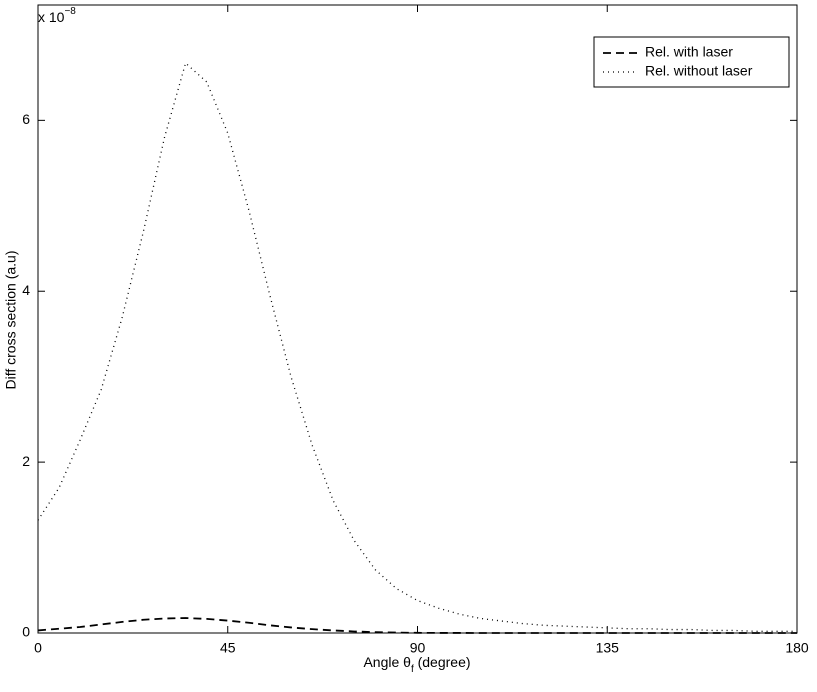  What do you see at coordinates (26, 290) in the screenshot?
I see `y-tick-label: 4` at bounding box center [26, 290].